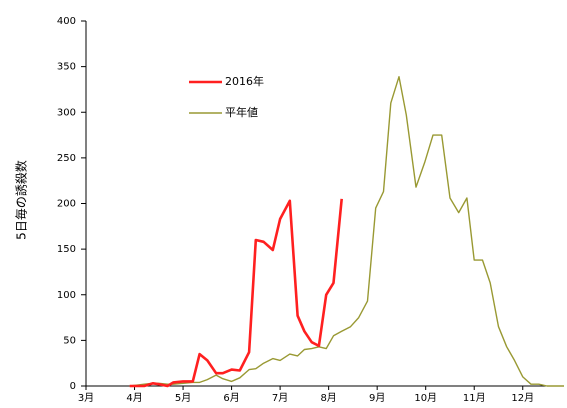  What do you see at coordinates (73, 386) in the screenshot?
I see `y-tick-label: 0` at bounding box center [73, 386].